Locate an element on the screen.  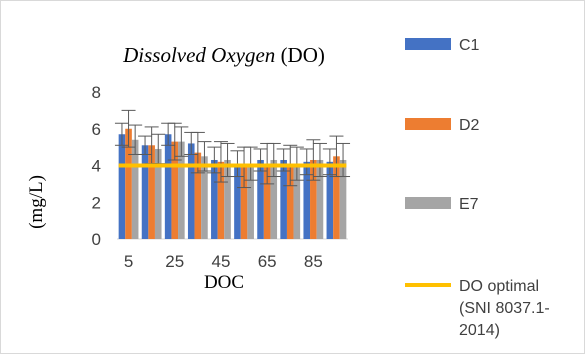
legend-label: D2 is located at coordinates (469, 125).